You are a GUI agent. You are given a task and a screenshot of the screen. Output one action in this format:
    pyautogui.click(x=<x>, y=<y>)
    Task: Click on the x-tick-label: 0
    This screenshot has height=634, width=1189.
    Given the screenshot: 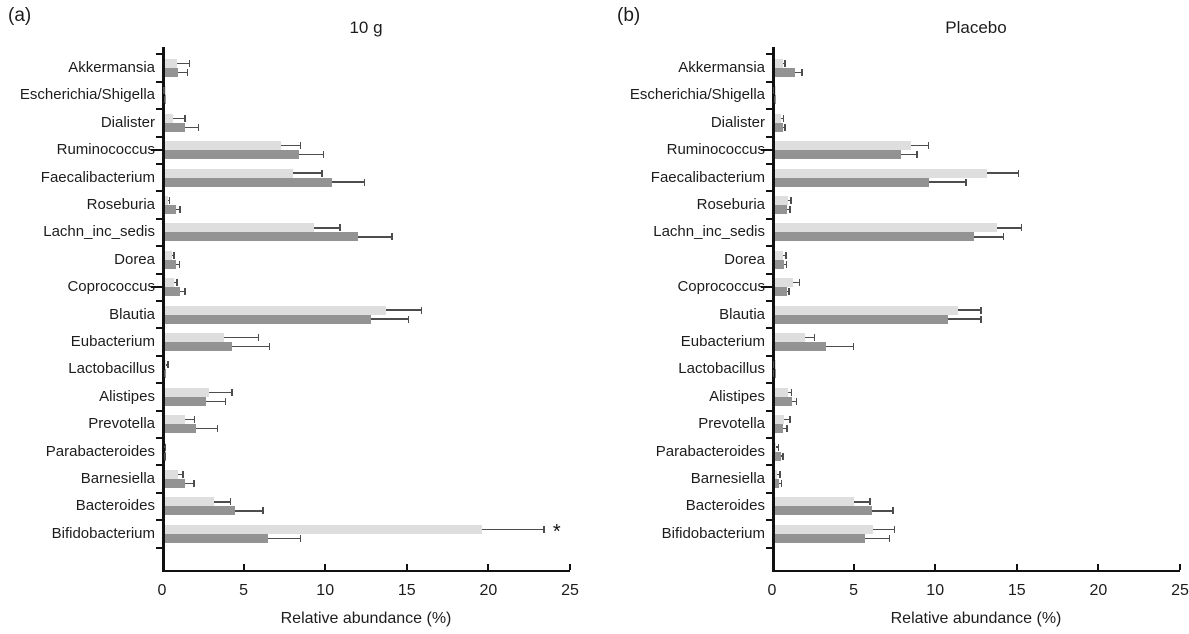 What is the action you would take?
    pyautogui.click(x=162, y=590)
    